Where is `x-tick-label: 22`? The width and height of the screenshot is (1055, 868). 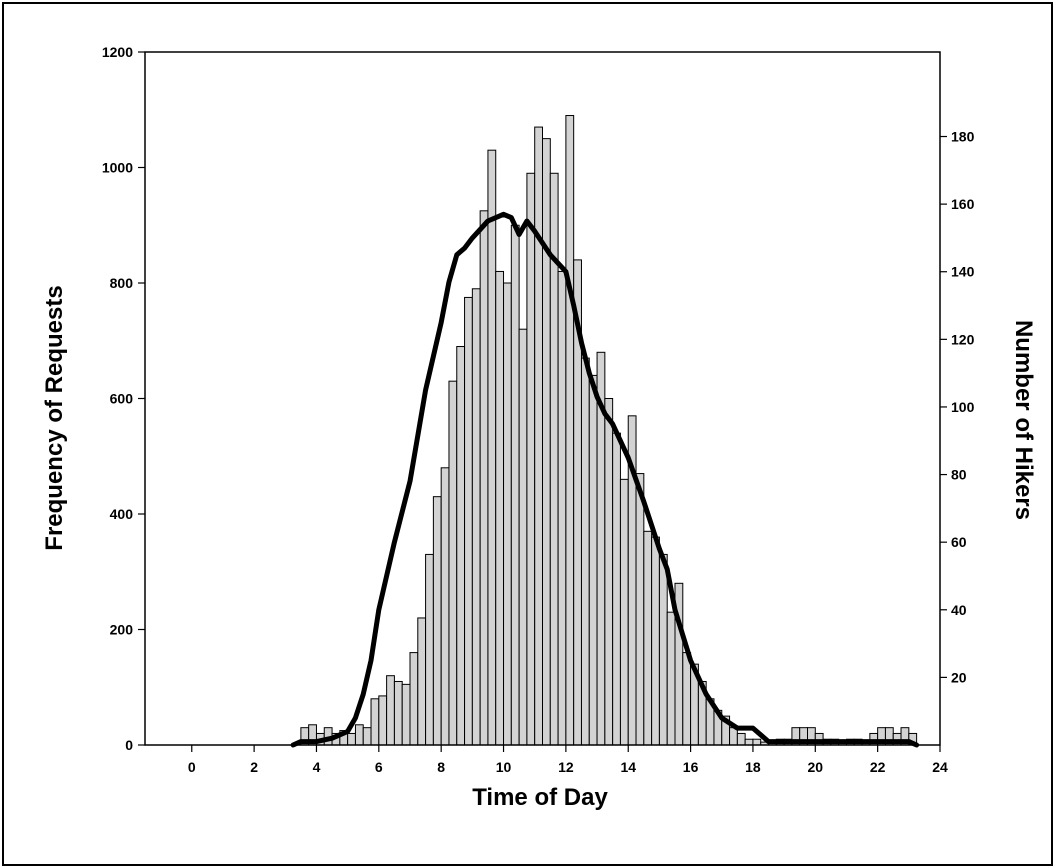
x-tick-label: 22 is located at coordinates (878, 767).